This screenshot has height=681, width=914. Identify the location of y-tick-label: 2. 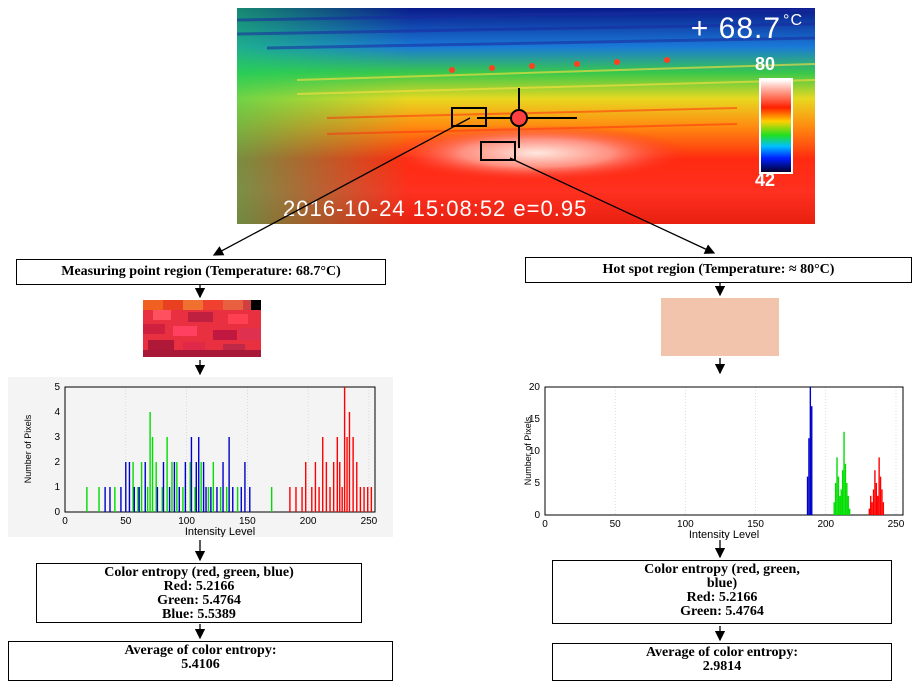
(57, 462).